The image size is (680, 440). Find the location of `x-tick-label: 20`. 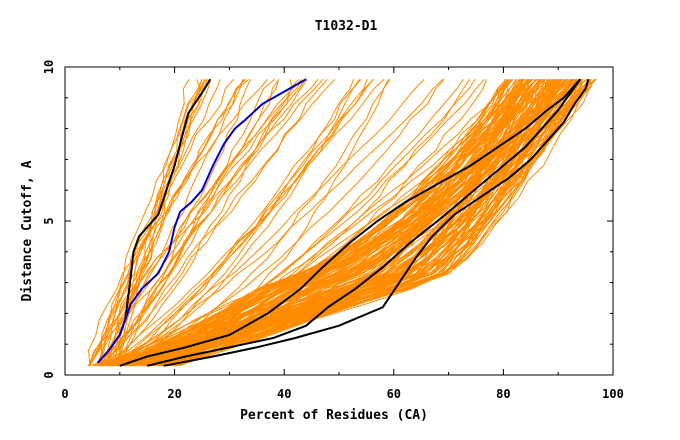

x-tick-label: 20 is located at coordinates (174, 394).